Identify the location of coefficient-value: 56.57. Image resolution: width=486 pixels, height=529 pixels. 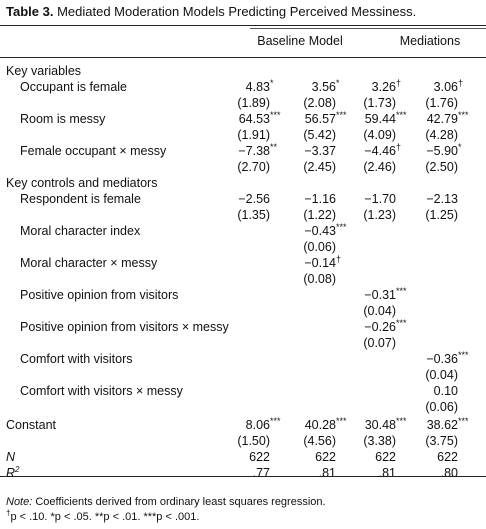
(320, 119).